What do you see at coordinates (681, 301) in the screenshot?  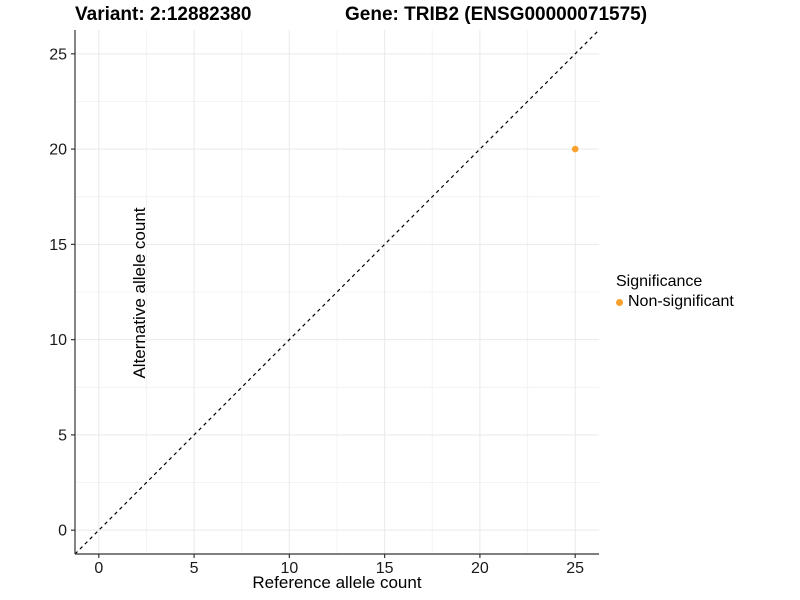 I see `legend-item-label: Non-significant` at bounding box center [681, 301].